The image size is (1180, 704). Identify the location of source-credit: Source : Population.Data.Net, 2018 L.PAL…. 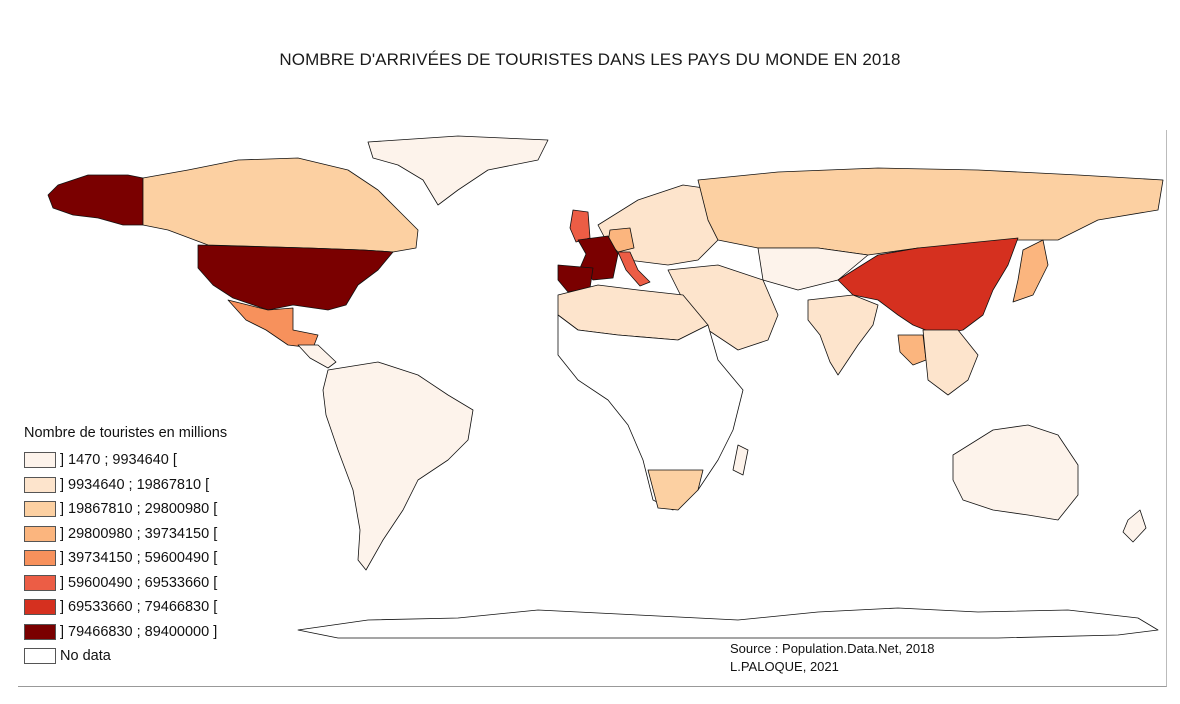
(832, 658).